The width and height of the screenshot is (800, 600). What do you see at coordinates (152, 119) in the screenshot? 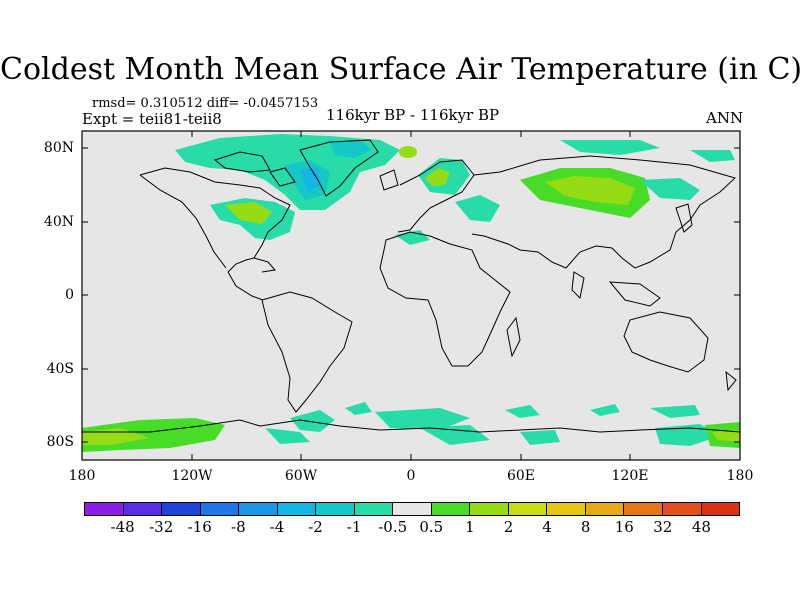
I see `experiment-label: Expt = teii81-teii8` at bounding box center [152, 119].